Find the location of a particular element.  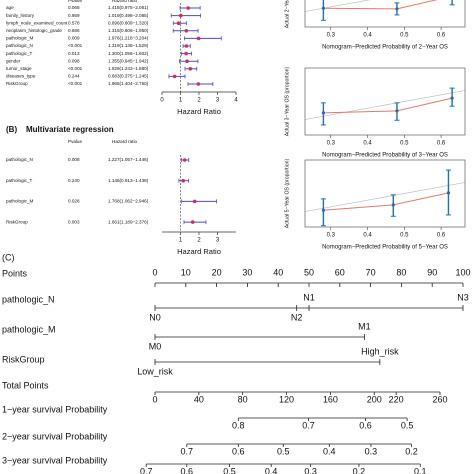

variable-label: diseases_type is located at coordinates (21, 76).